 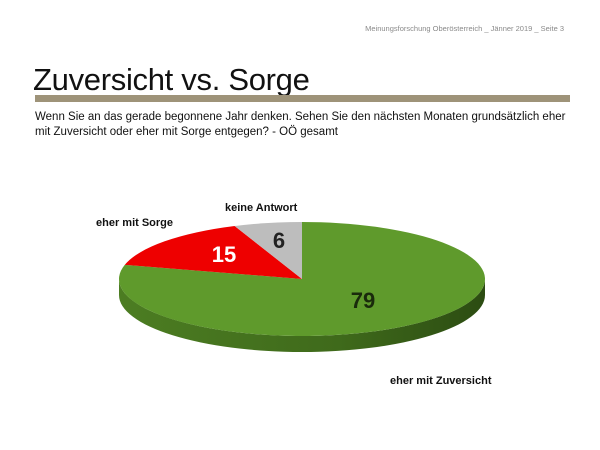 What do you see at coordinates (279, 240) in the screenshot?
I see `value-label-keine-antwort: 6` at bounding box center [279, 240].